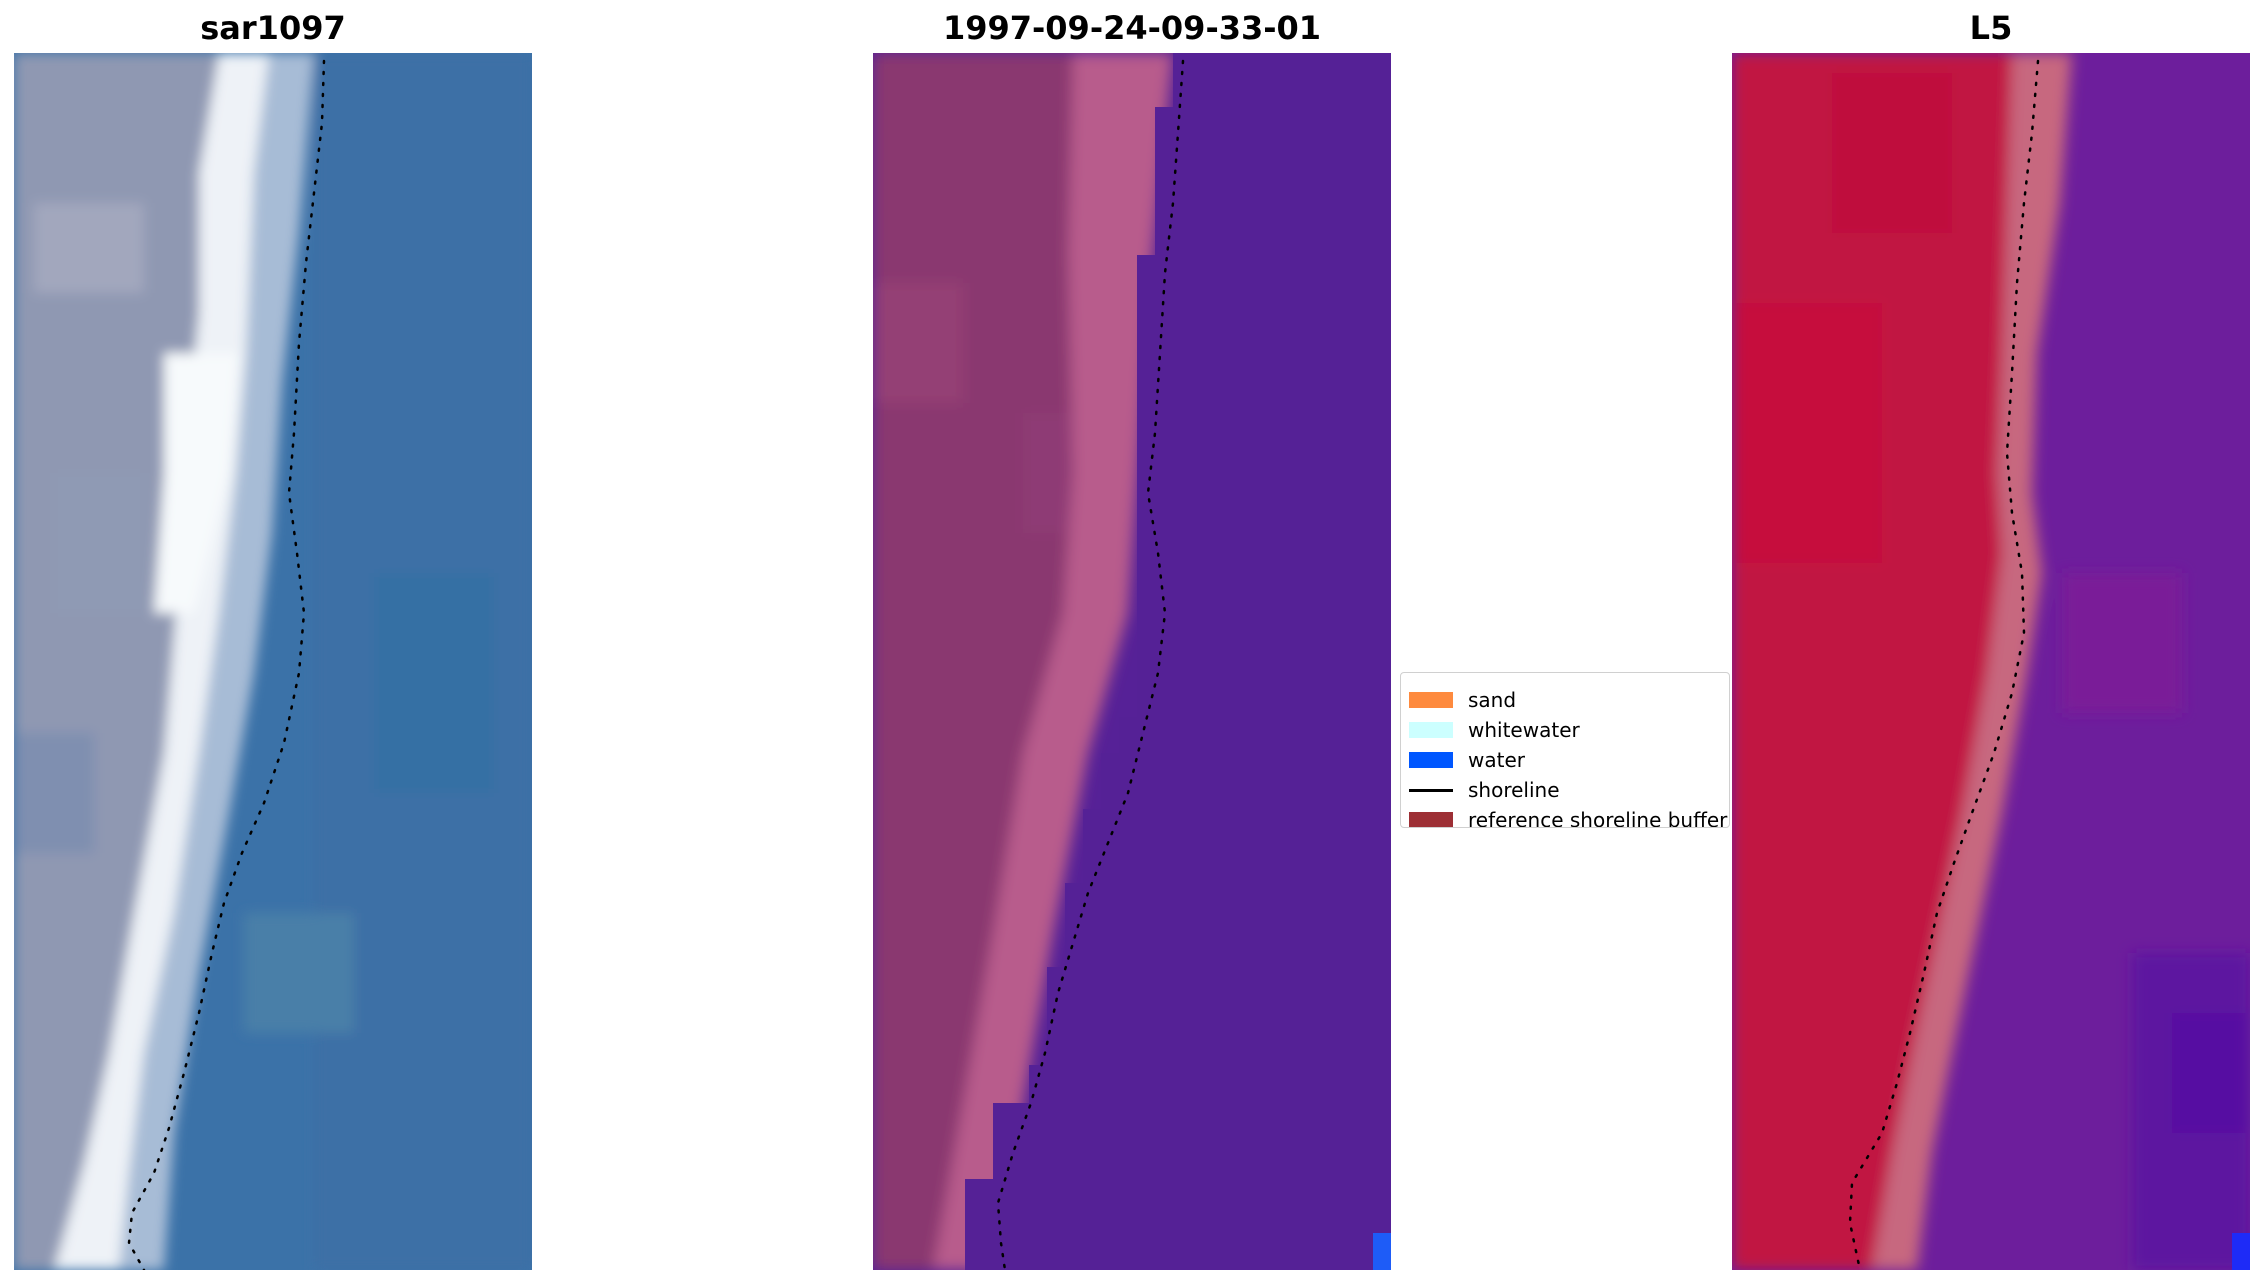 The height and width of the screenshot is (1283, 2260). Describe the element at coordinates (1382, 1251) in the screenshot. I see `water-pixel` at that location.